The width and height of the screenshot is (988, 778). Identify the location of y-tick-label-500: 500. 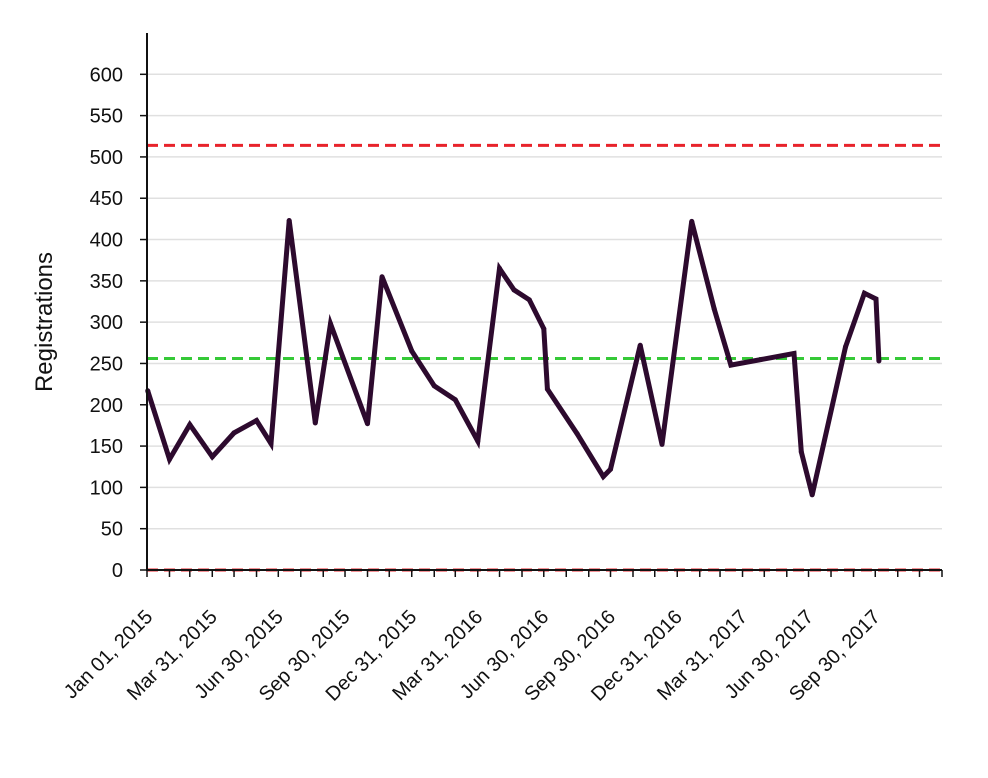
(106, 158).